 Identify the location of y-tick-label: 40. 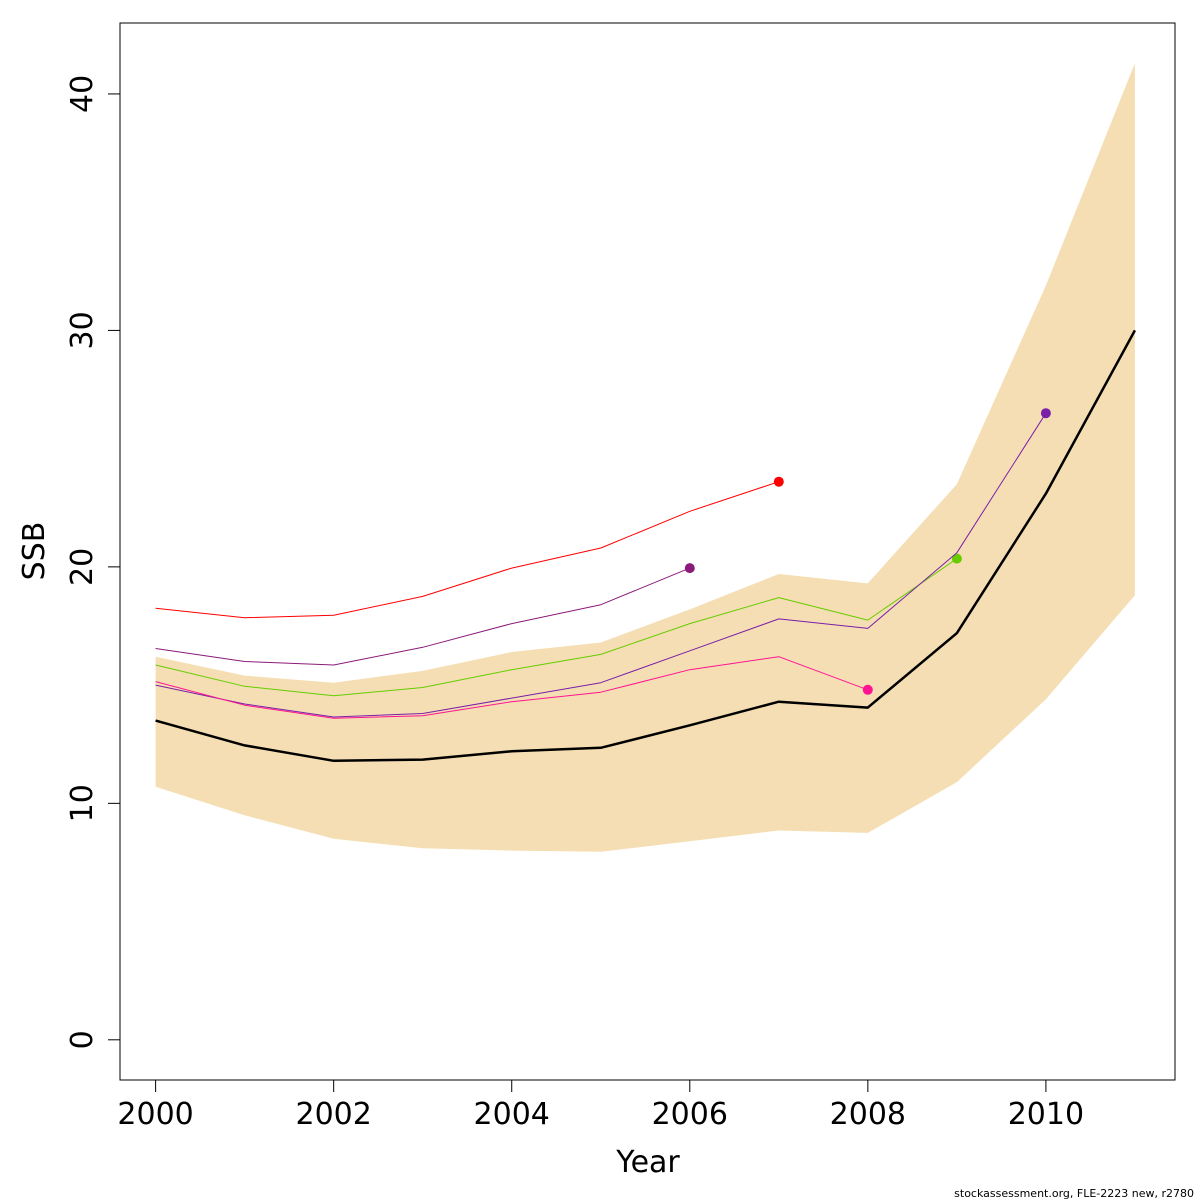
(82, 94).